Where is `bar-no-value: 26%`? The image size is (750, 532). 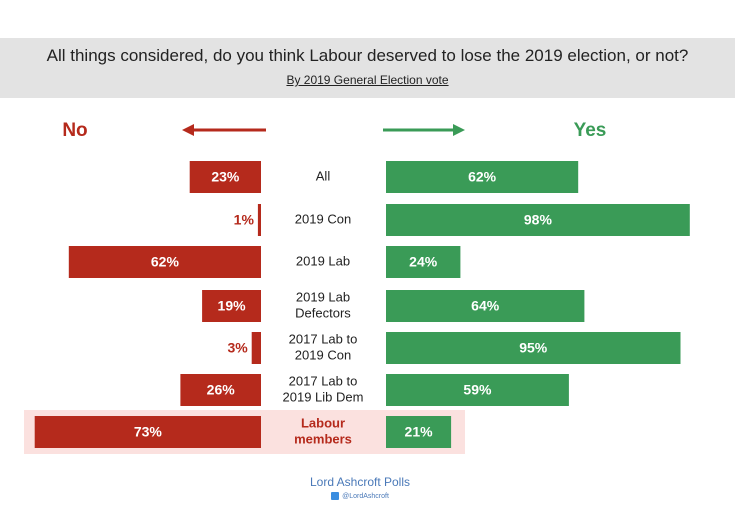 bar-no-value: 26% is located at coordinates (221, 390).